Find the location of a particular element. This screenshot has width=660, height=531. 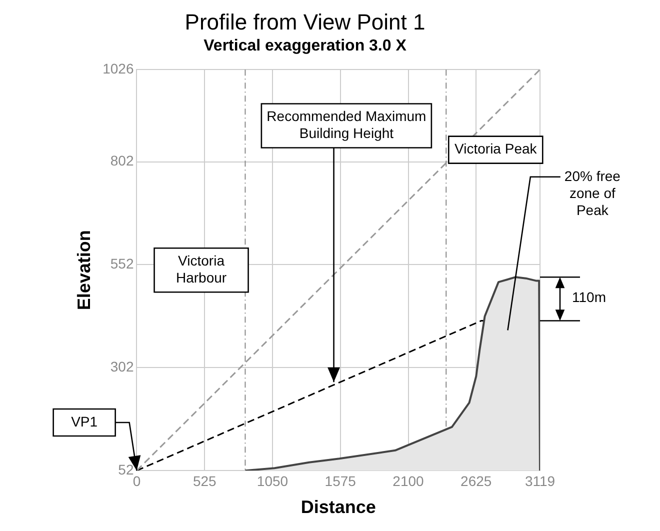

x-tick-label: 3119 is located at coordinates (540, 480).